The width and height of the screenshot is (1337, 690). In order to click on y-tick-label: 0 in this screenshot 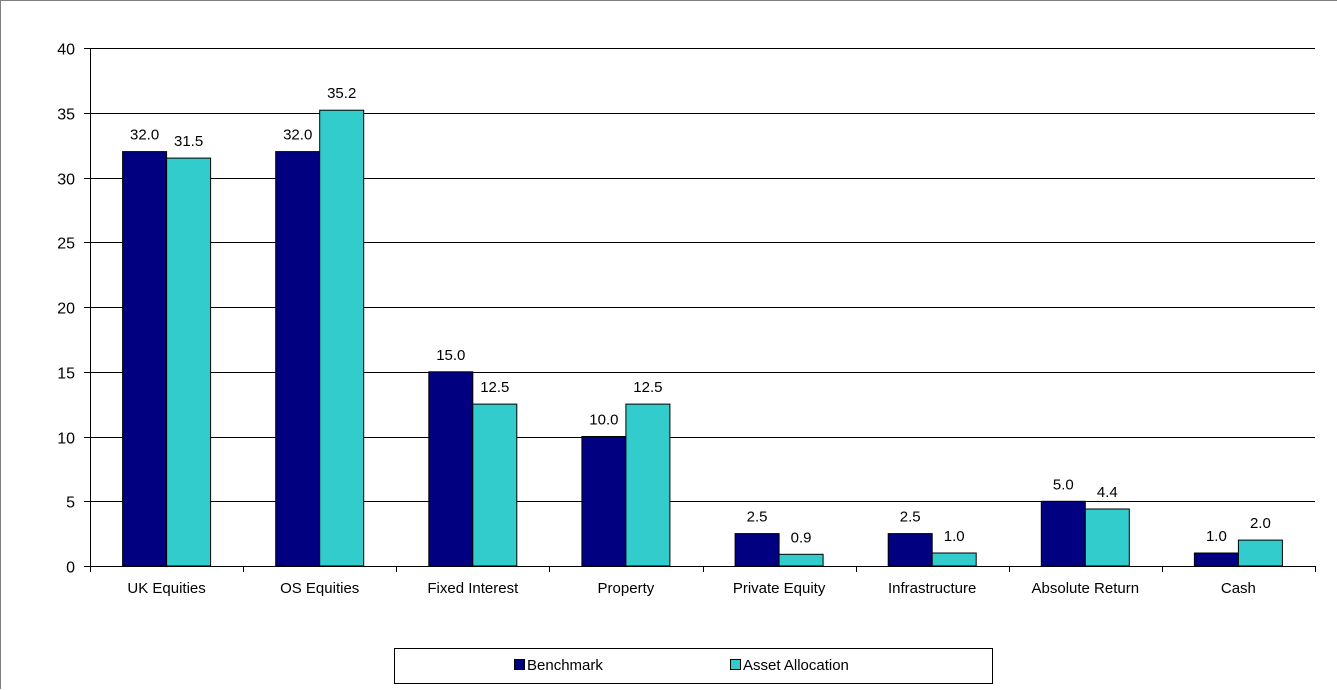, I will do `click(70, 568)`.